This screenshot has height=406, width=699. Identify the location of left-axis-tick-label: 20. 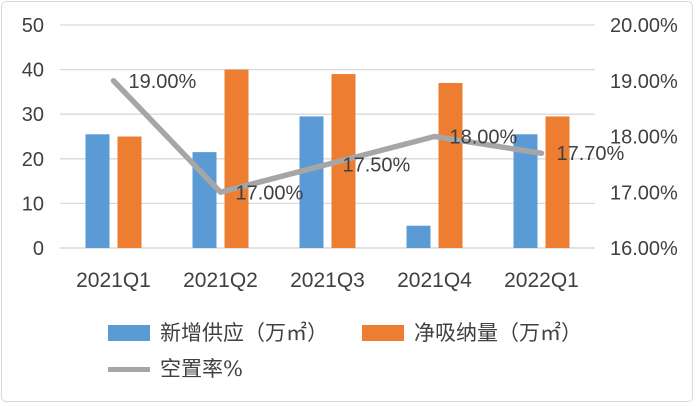
(33, 160).